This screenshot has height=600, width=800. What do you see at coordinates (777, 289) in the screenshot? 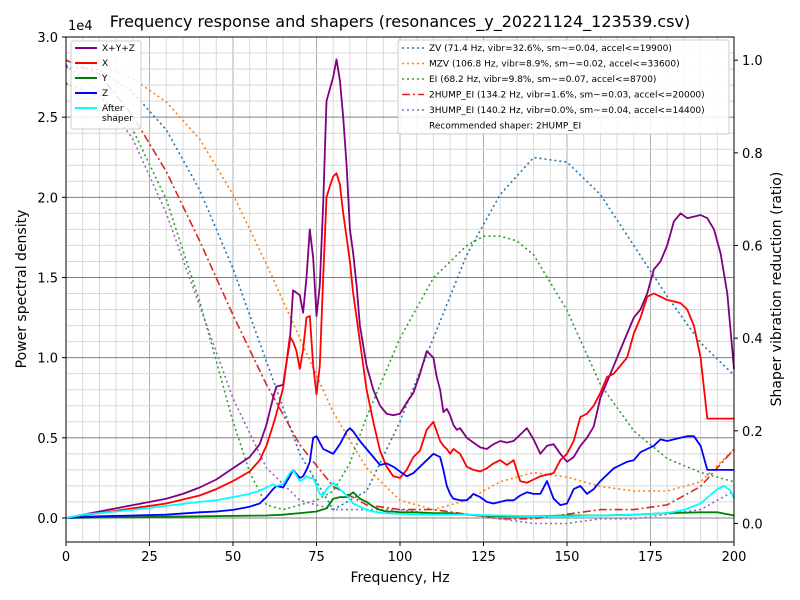
I see `y2-axis-label: Shaper vibration reduction (ratio)` at bounding box center [777, 289].